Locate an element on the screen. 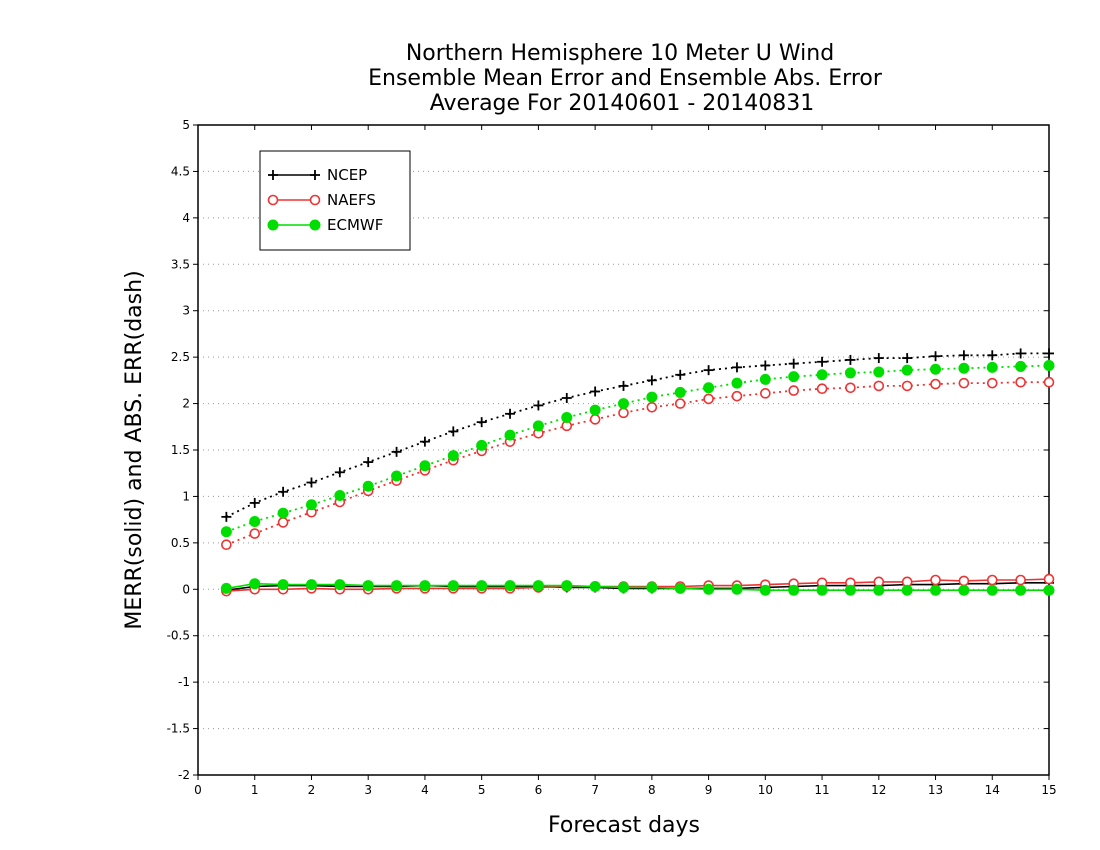  y-tick-label: 2.5 is located at coordinates (180, 357).